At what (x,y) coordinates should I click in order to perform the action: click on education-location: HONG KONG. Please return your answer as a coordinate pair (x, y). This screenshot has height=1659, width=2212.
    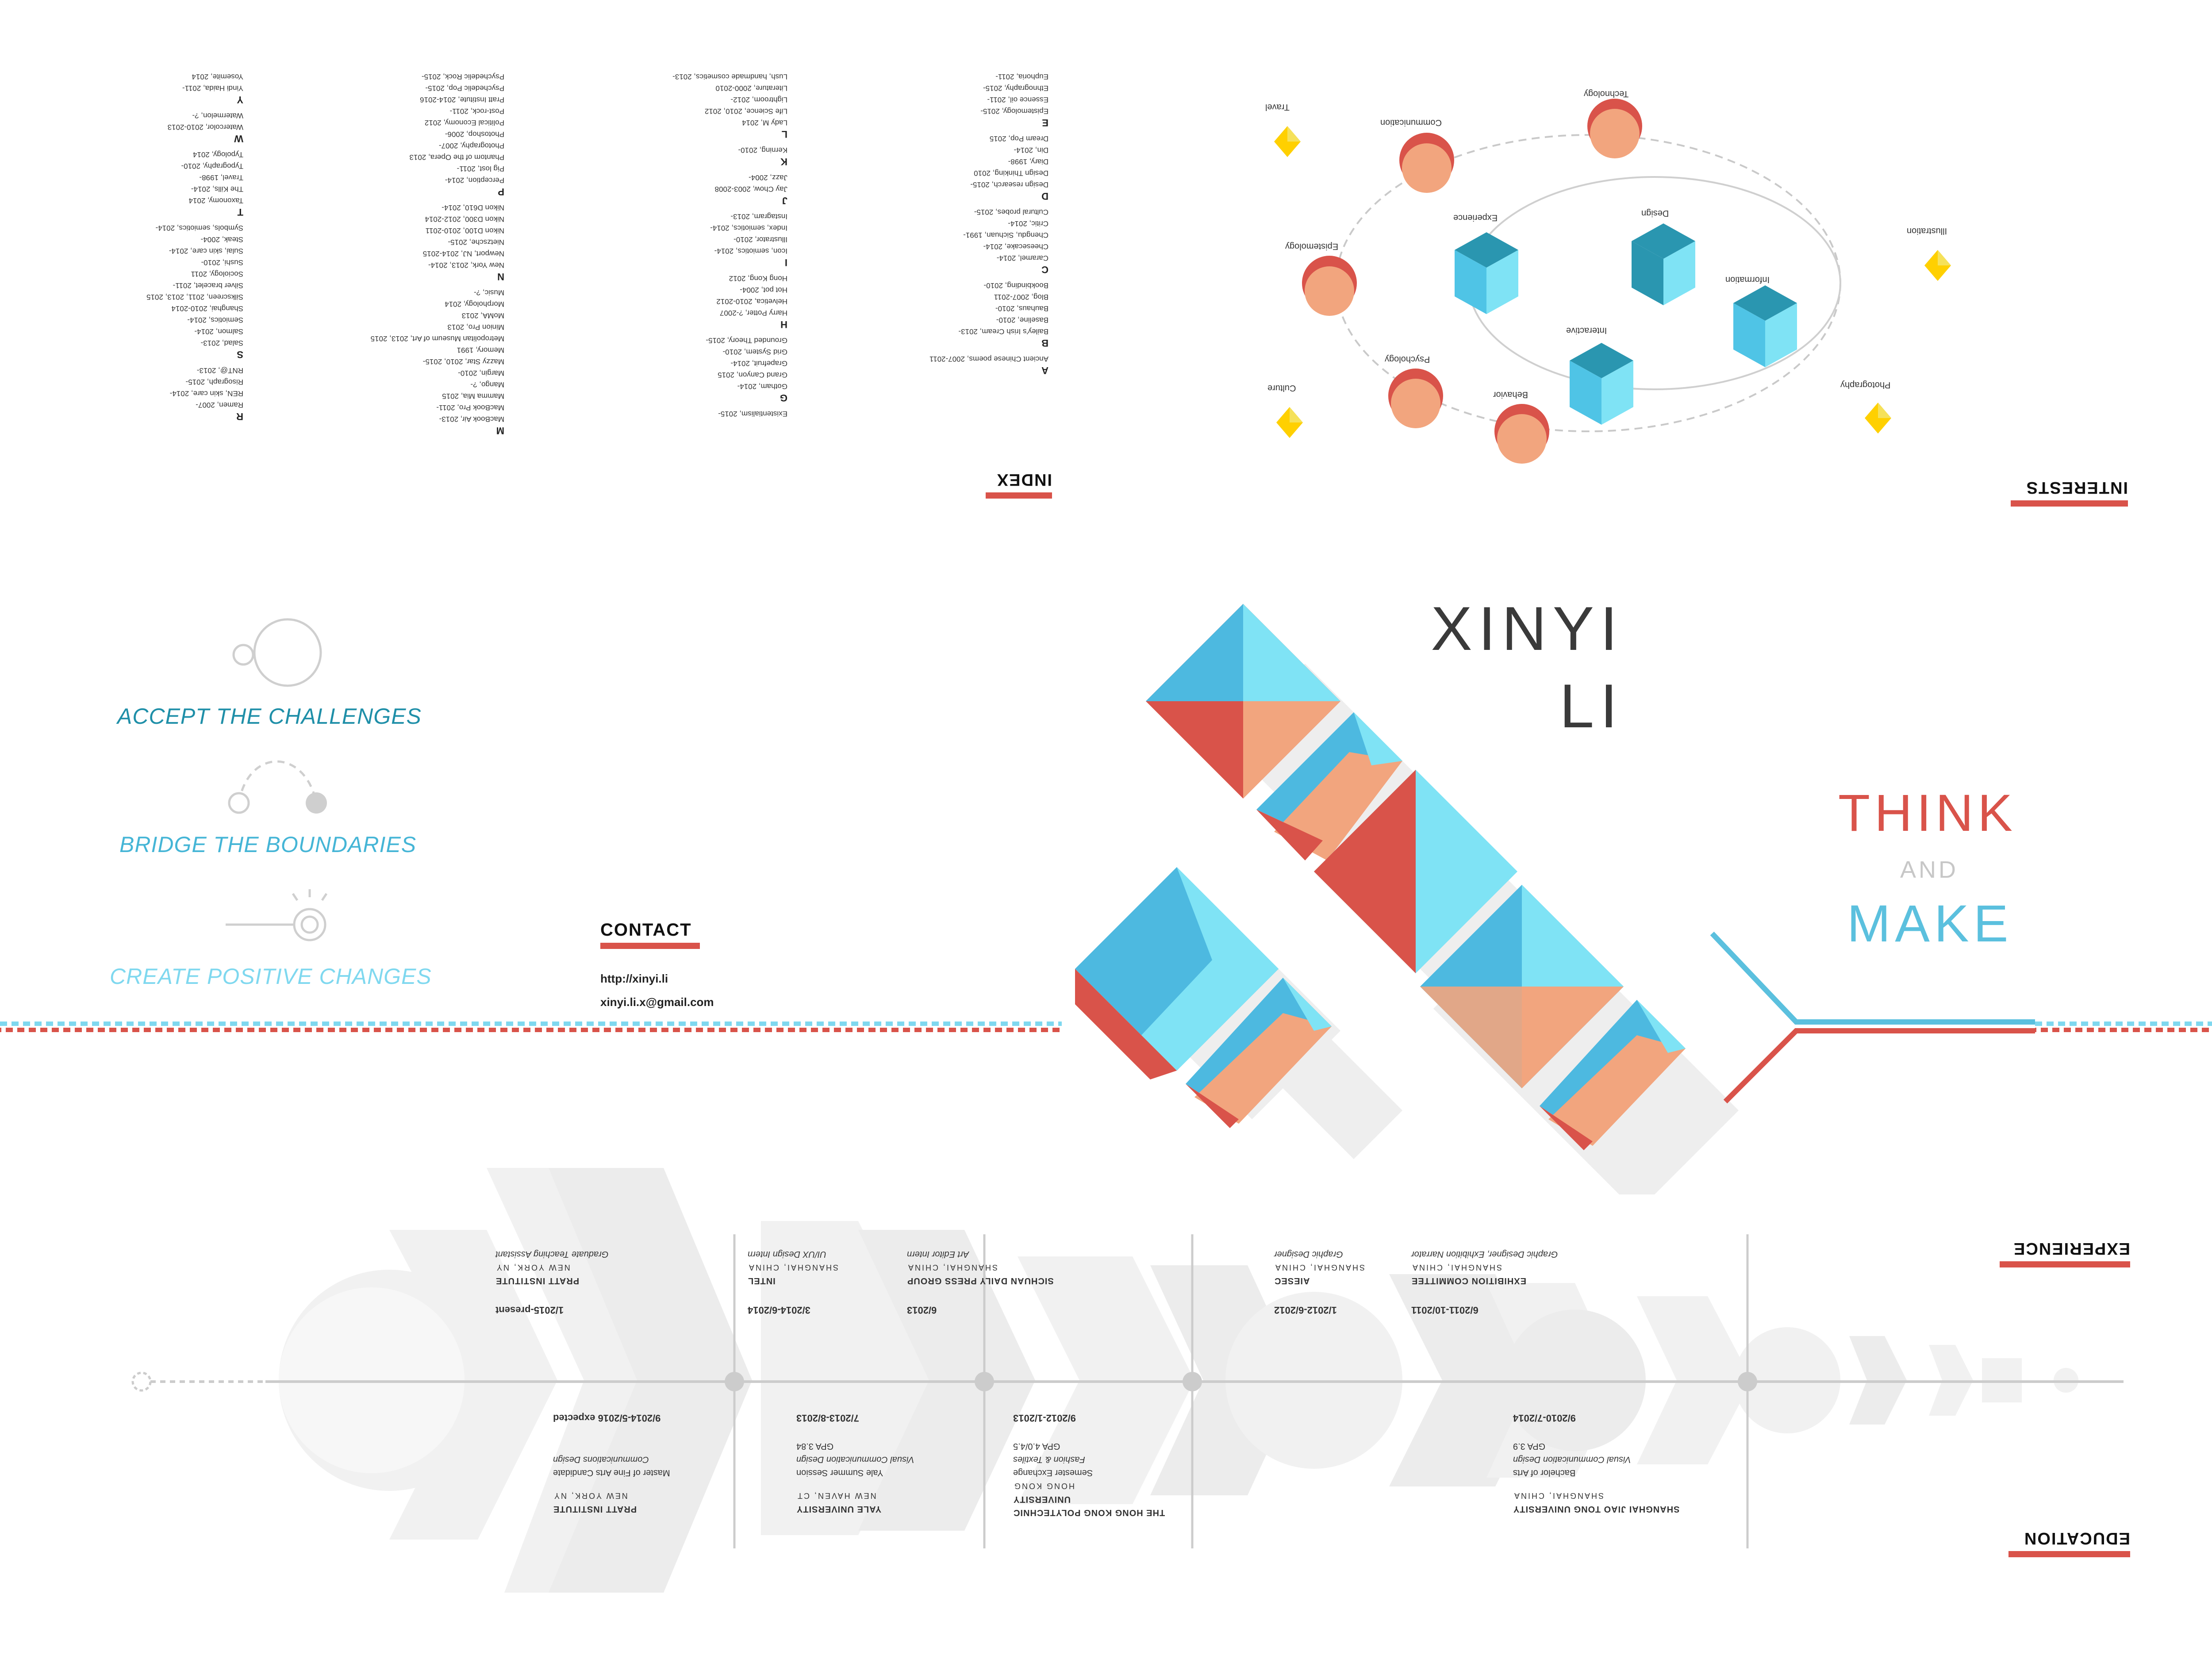
    Looking at the image, I should click on (1044, 1486).